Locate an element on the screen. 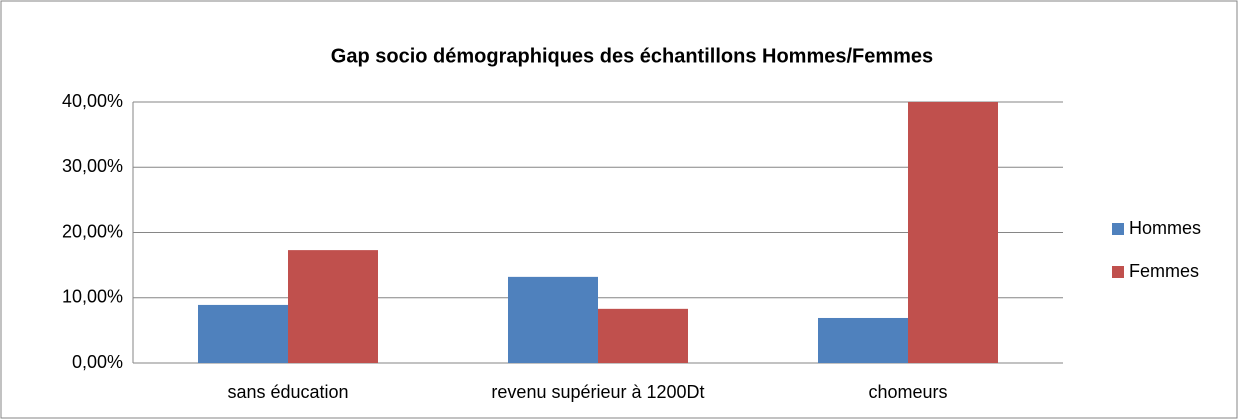 The width and height of the screenshot is (1239, 420). x-tick-label: sans éducation is located at coordinates (287, 392).